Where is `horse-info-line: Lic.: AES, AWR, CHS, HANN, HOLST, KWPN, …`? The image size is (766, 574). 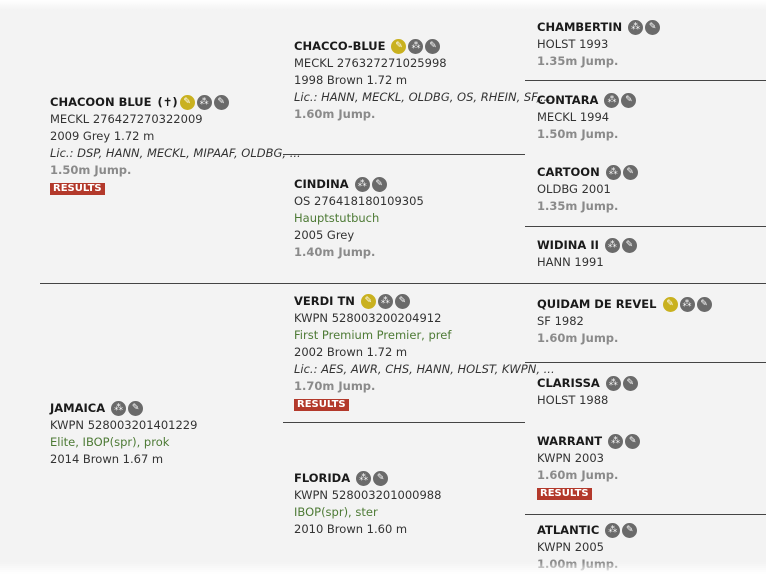 horse-info-line: Lic.: AES, AWR, CHS, HANN, HOLST, KWPN, … is located at coordinates (424, 369).